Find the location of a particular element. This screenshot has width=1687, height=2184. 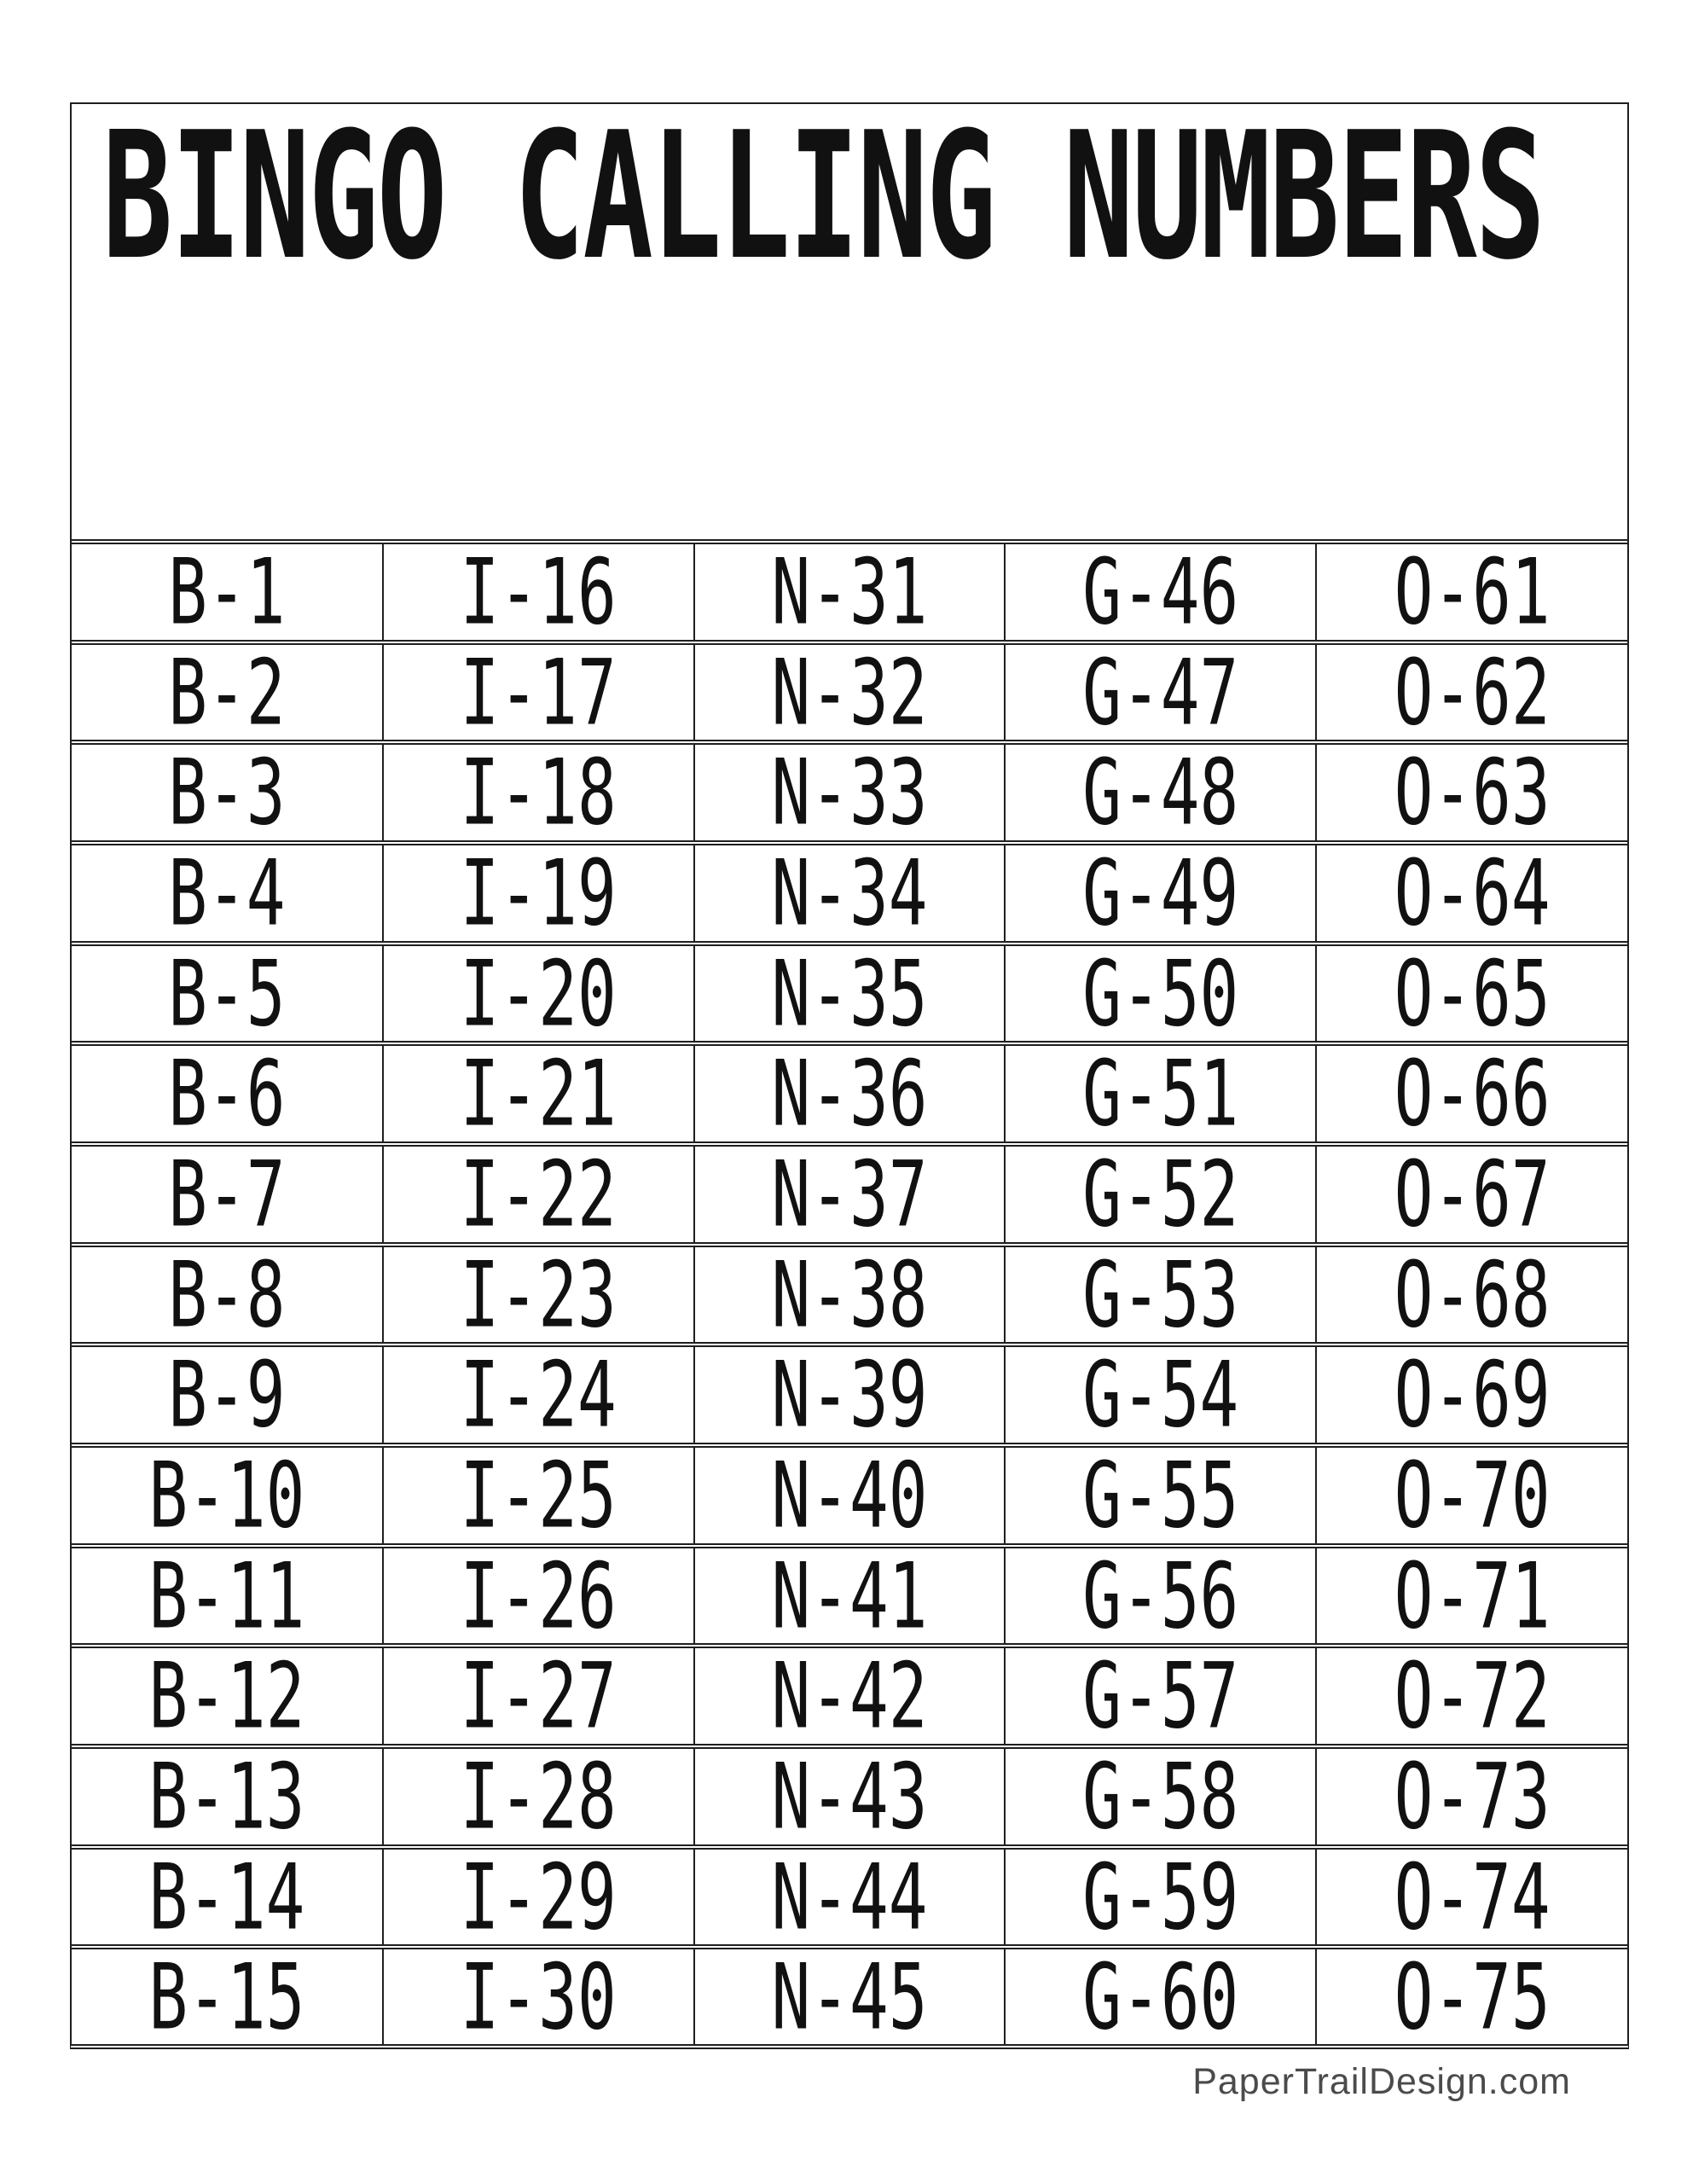

bingo-cell: N-33 is located at coordinates (849, 792).